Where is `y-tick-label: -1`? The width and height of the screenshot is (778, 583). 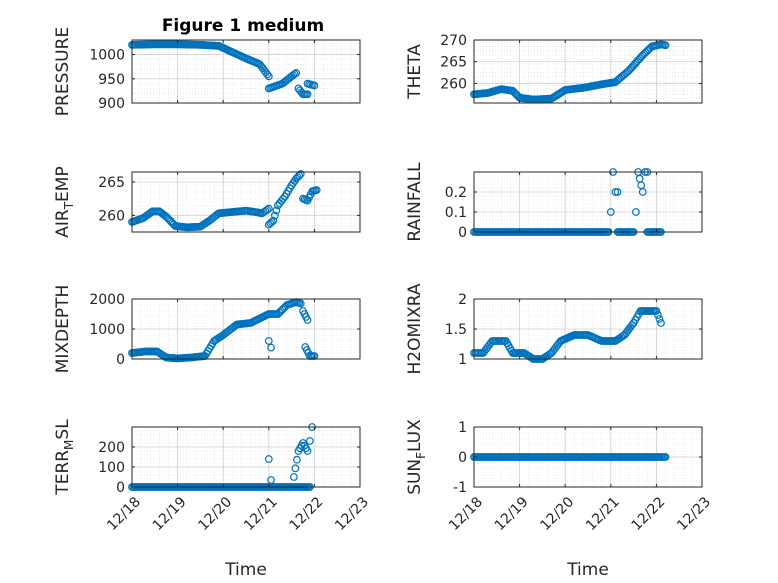 y-tick-label: -1 is located at coordinates (460, 488).